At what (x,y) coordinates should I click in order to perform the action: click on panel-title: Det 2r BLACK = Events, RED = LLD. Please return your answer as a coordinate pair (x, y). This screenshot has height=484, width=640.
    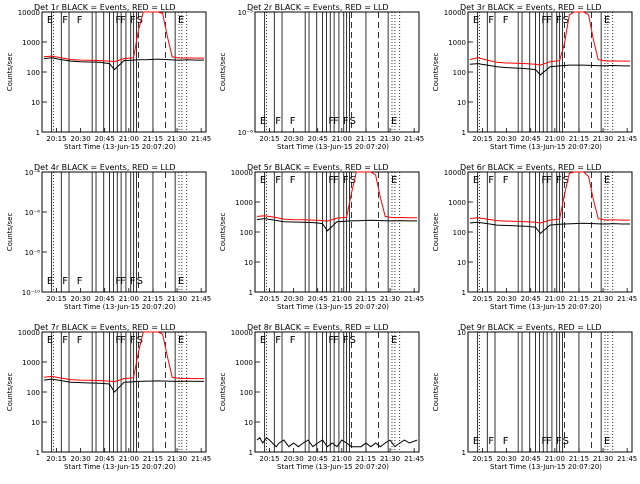
    Looking at the image, I should click on (318, 7).